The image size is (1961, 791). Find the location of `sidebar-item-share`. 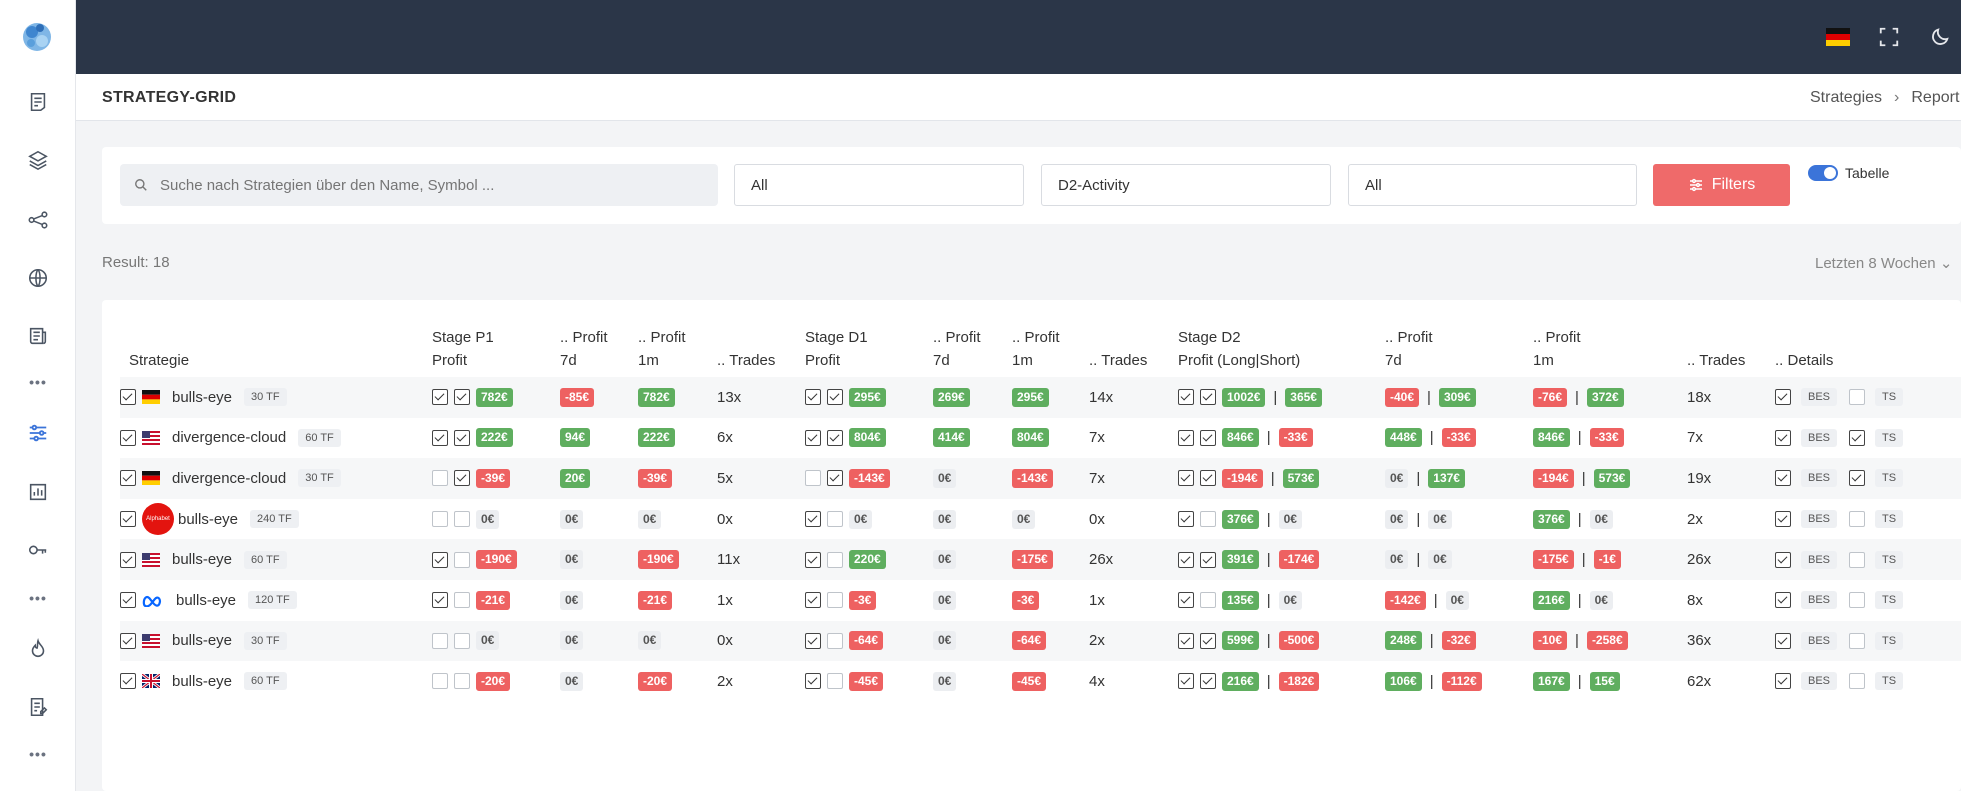

sidebar-item-share is located at coordinates (38, 220).